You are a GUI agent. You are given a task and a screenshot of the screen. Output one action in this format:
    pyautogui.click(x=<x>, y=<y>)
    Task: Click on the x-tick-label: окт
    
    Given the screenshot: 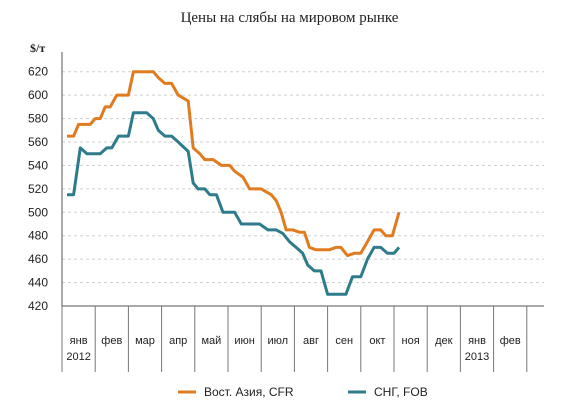 What is the action you would take?
    pyautogui.click(x=377, y=341)
    